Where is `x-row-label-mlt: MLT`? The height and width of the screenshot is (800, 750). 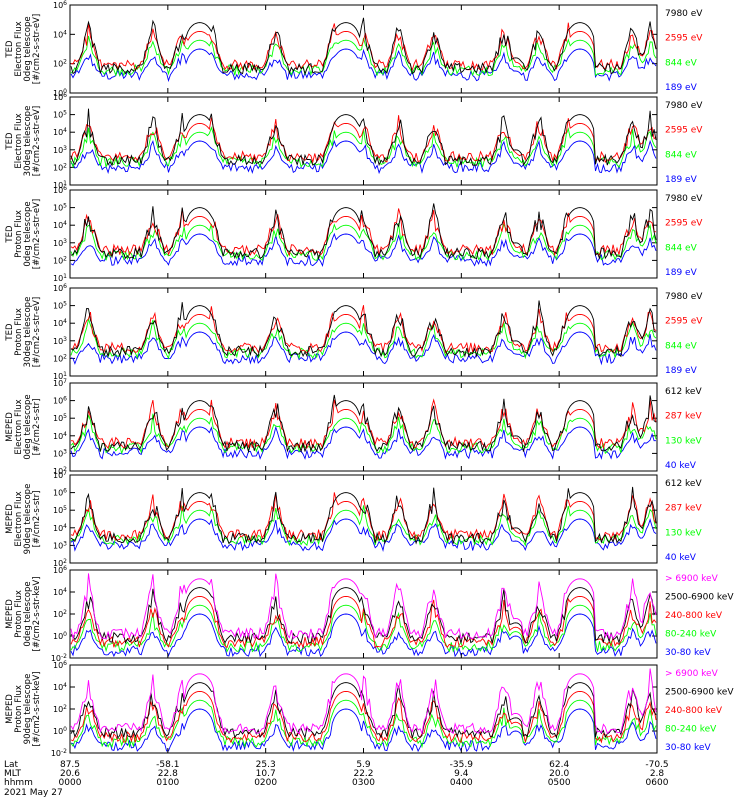
x-row-label-mlt: MLT is located at coordinates (13, 774).